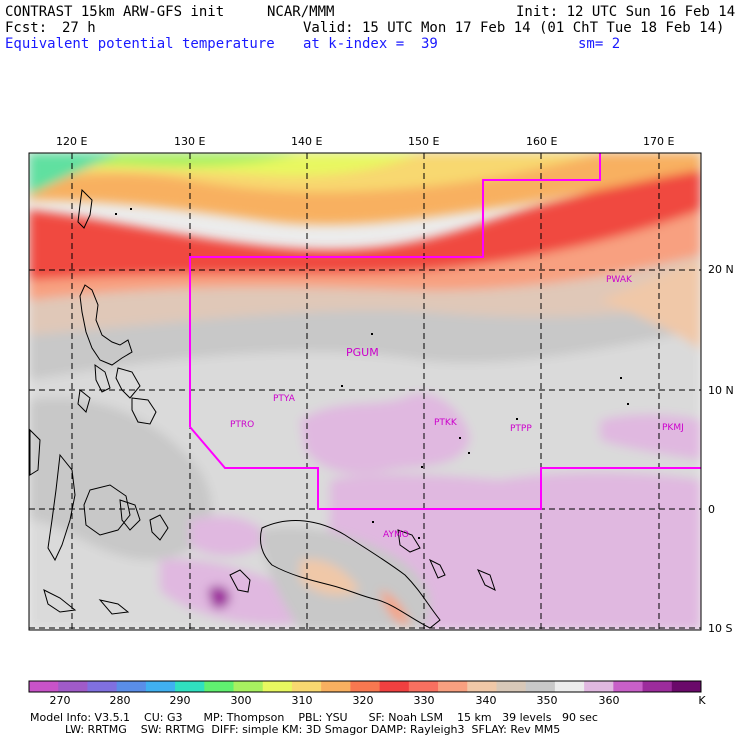  What do you see at coordinates (284, 399) in the screenshot?
I see `station-ptya: PTYA` at bounding box center [284, 399].